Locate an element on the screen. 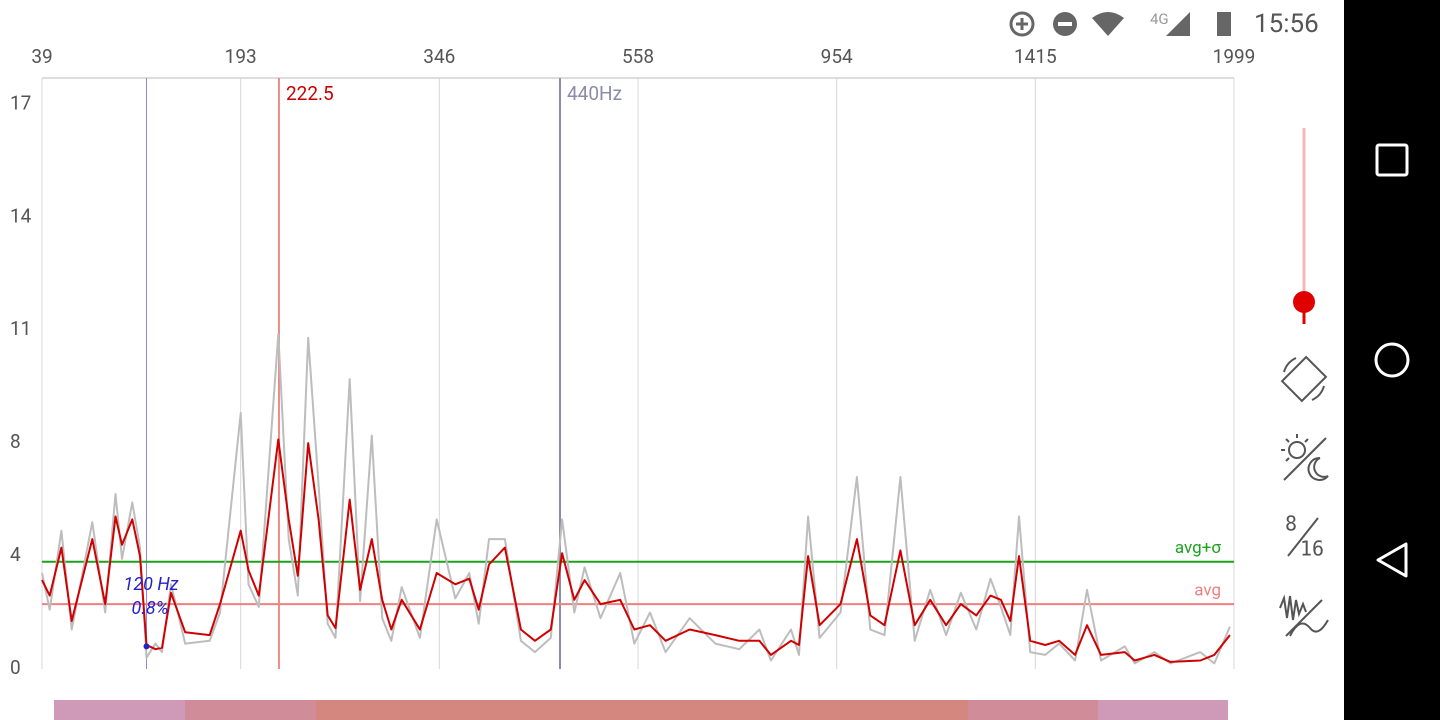 Image resolution: width=1440 pixels, height=720 pixels. peak-point is located at coordinates (146, 646).